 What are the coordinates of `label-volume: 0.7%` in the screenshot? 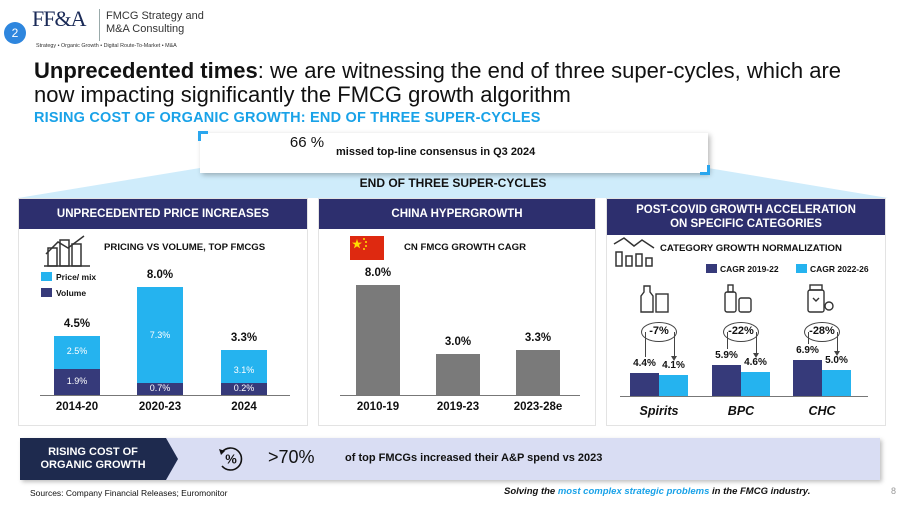 It's located at (160, 388).